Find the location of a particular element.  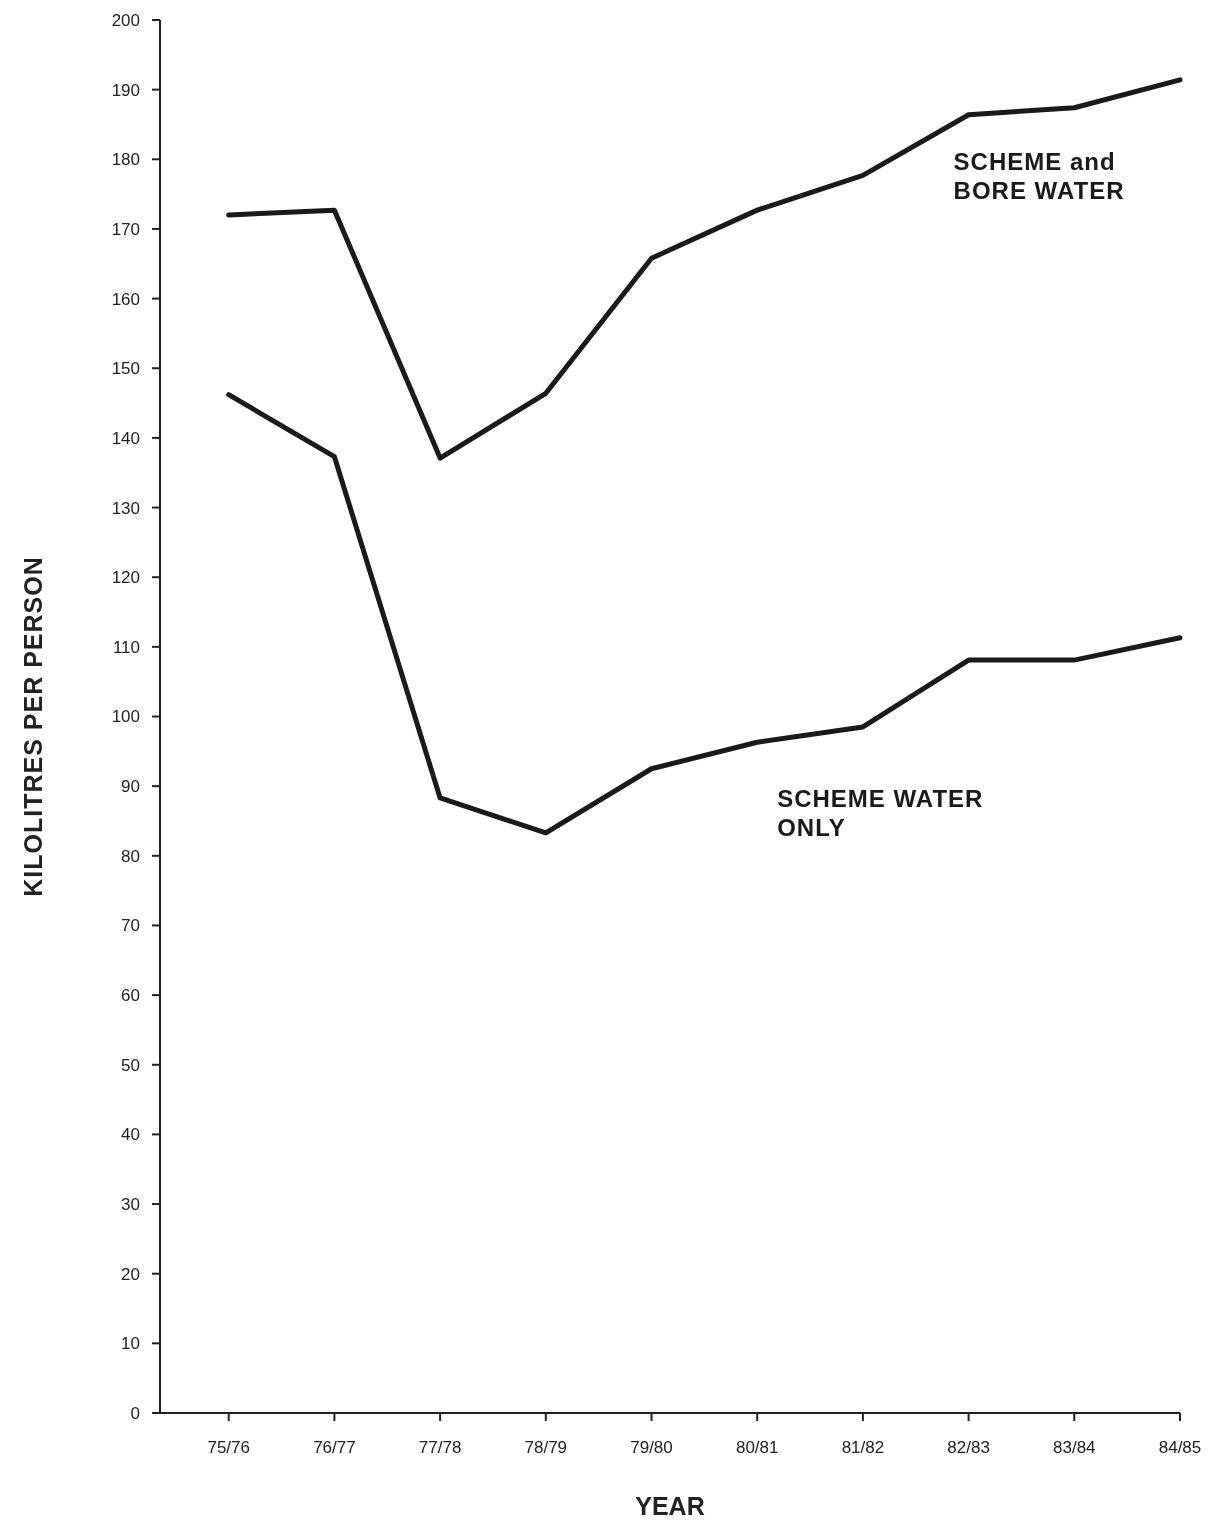

y-tick-label: 40 is located at coordinates (130, 1135).